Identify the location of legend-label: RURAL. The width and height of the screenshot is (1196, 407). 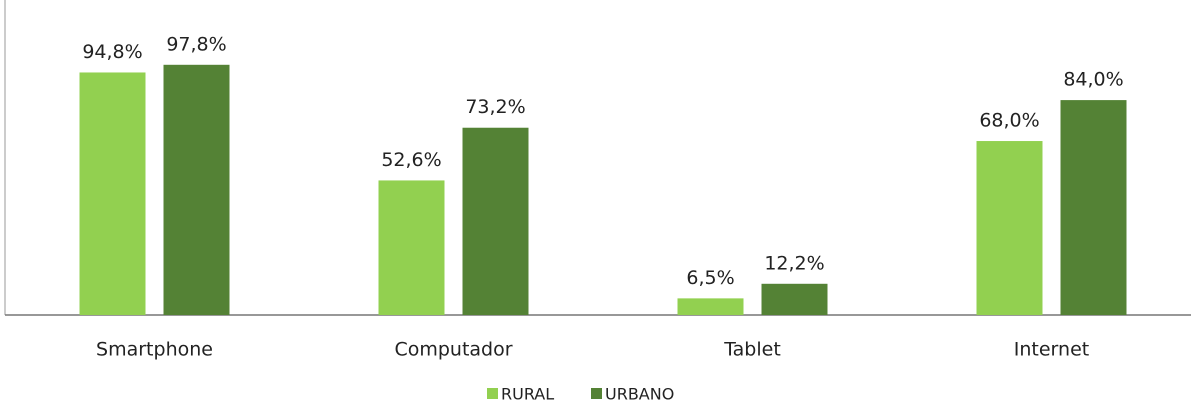
(527, 394).